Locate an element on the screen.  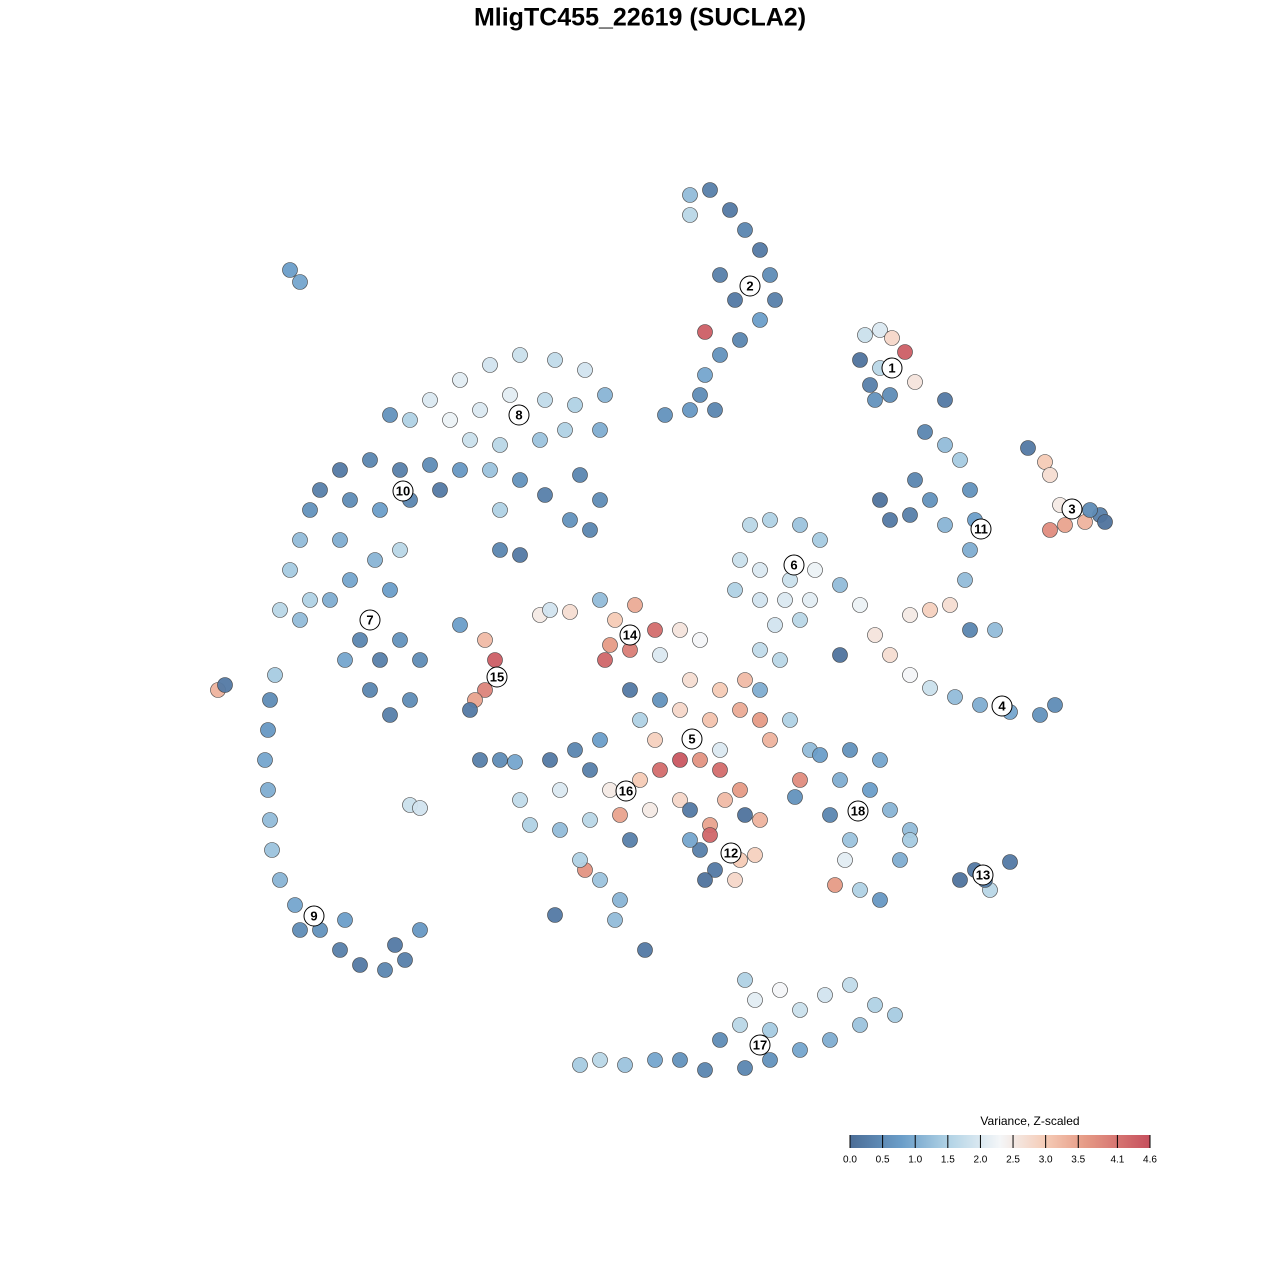
cluster-label: 17 is located at coordinates (760, 1044).